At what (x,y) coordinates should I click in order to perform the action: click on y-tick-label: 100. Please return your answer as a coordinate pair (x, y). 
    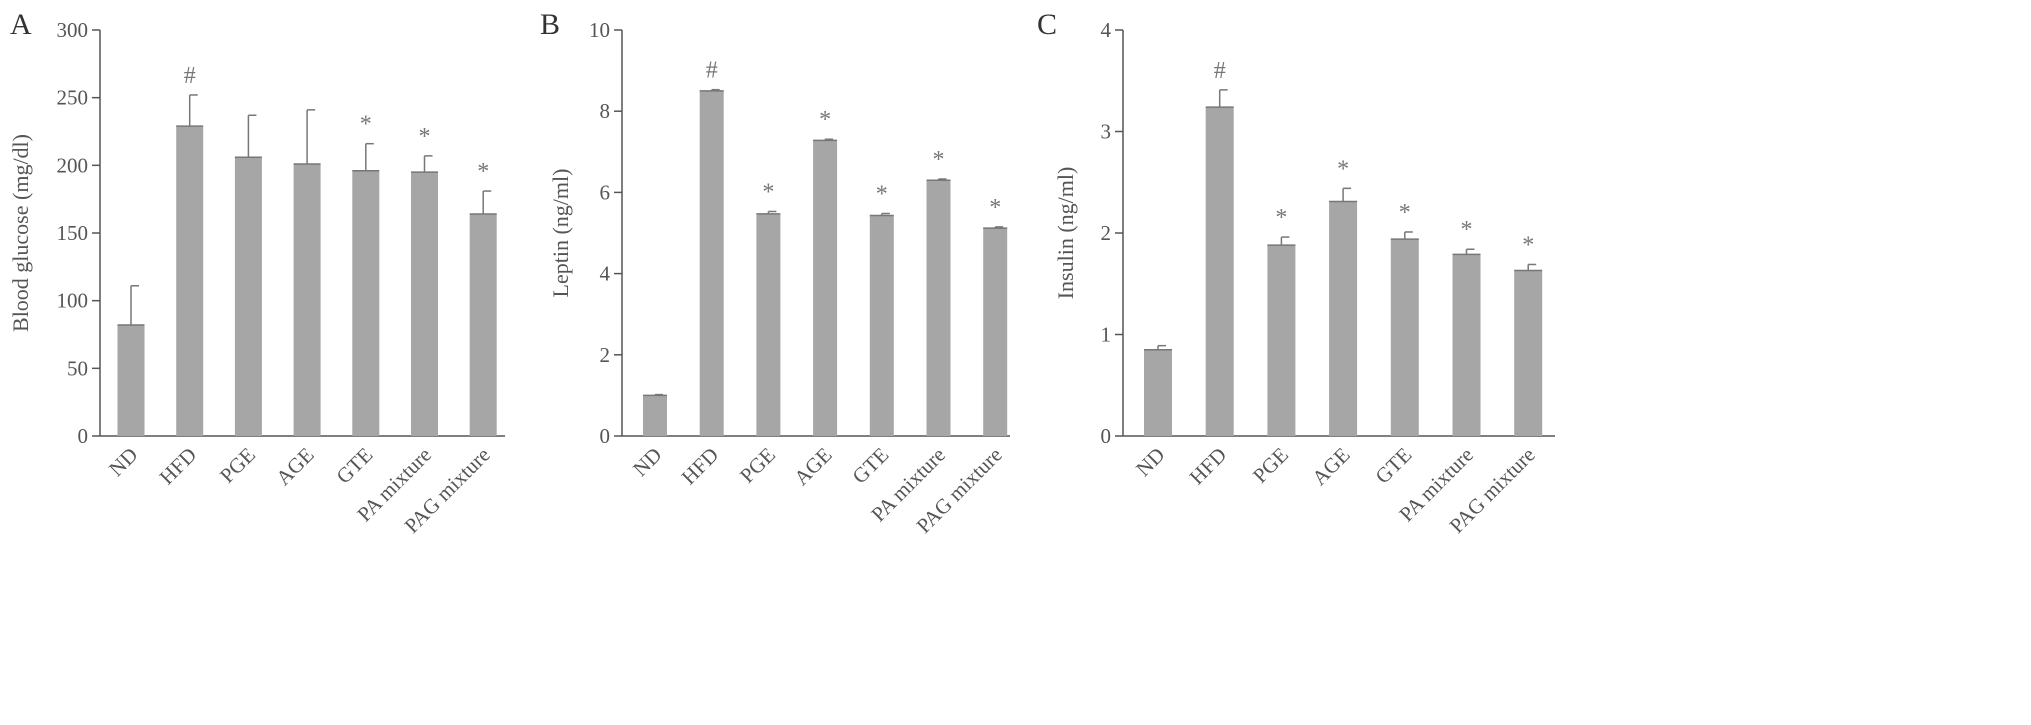
    Looking at the image, I should click on (73, 301).